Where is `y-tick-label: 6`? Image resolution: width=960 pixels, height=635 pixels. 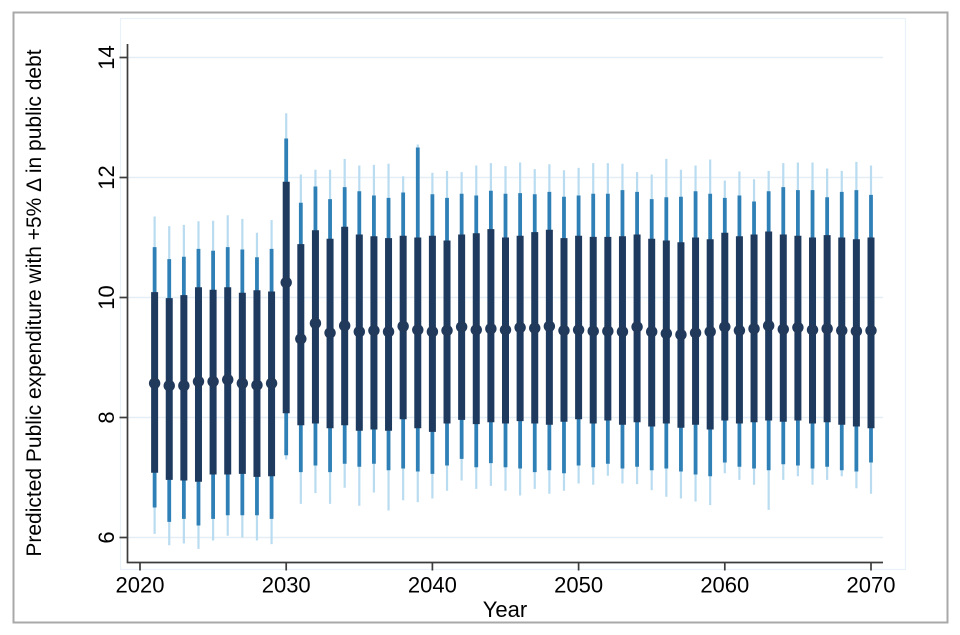 y-tick-label: 6 is located at coordinates (106, 537).